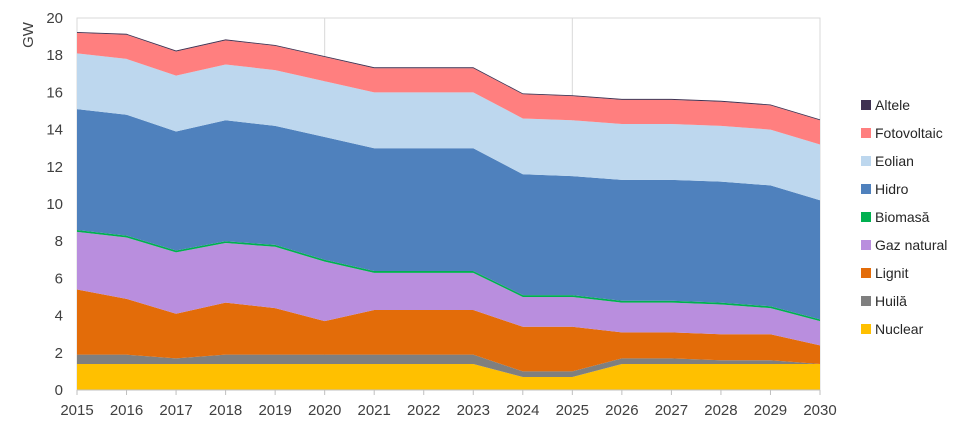 The height and width of the screenshot is (434, 966). I want to click on legend-item: Fotovoltaic, so click(902, 133).